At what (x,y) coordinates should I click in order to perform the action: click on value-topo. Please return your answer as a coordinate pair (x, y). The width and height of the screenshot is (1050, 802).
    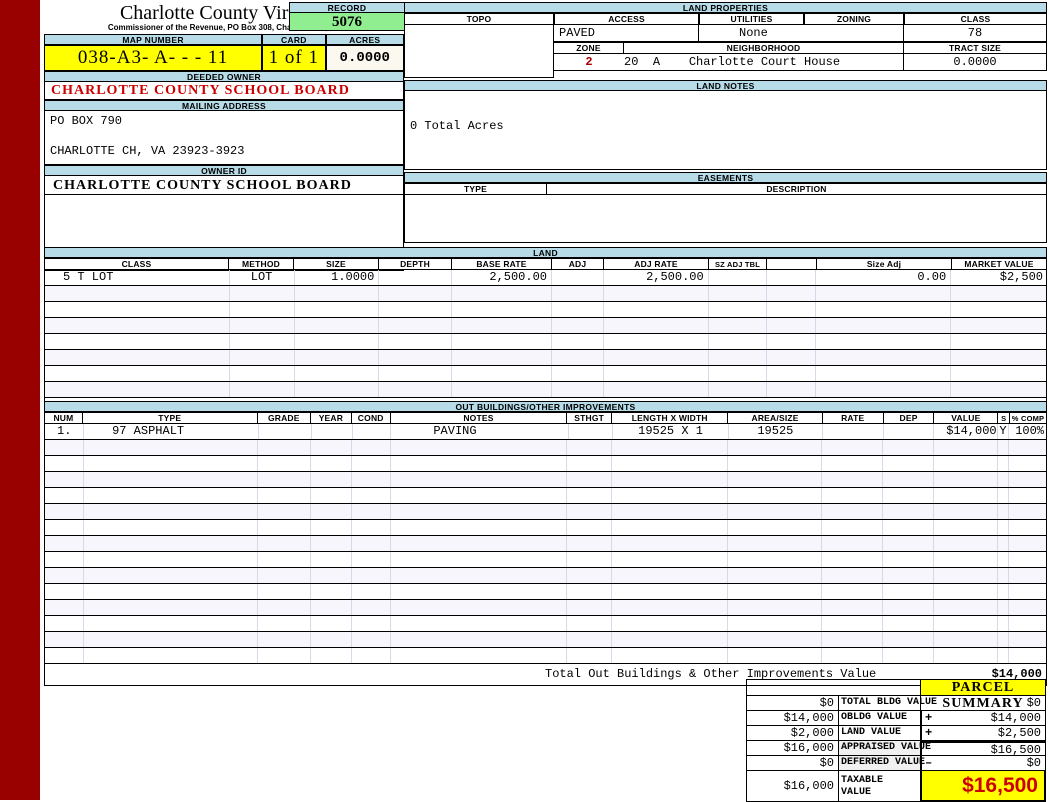
    Looking at the image, I should click on (479, 51).